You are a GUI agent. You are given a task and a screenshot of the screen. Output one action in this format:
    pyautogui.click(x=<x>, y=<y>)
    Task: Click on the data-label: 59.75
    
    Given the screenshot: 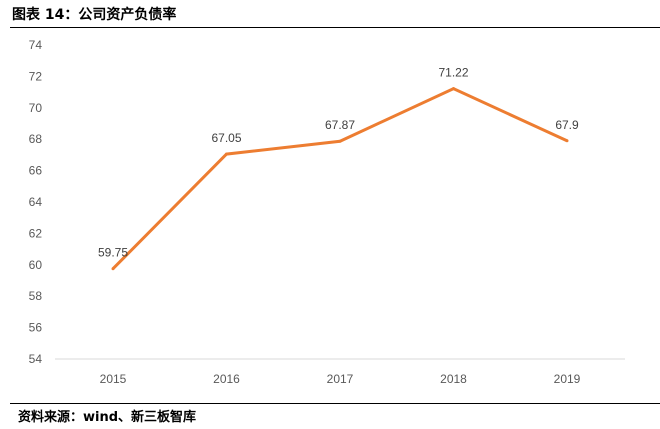 What is the action you would take?
    pyautogui.click(x=113, y=253)
    